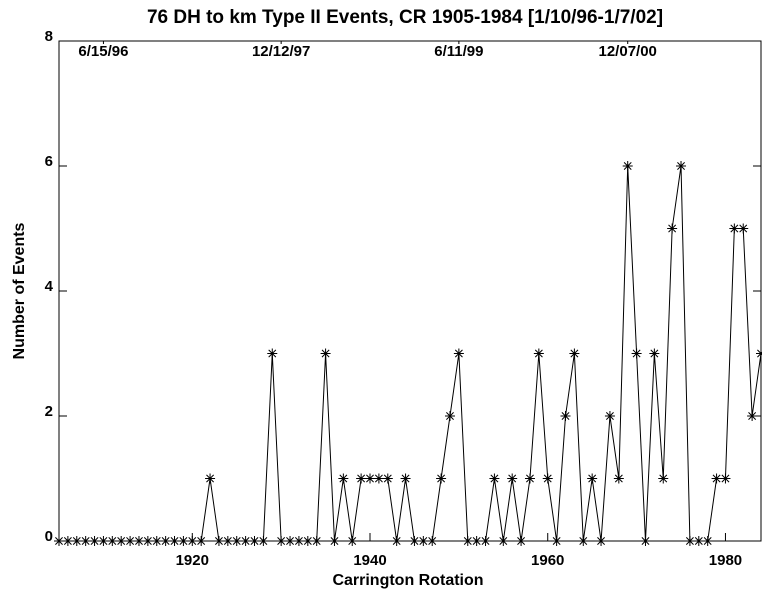 Image resolution: width=762 pixels, height=594 pixels. What do you see at coordinates (407, 580) in the screenshot?
I see `x-axis-label: Carrington Rotation` at bounding box center [407, 580].